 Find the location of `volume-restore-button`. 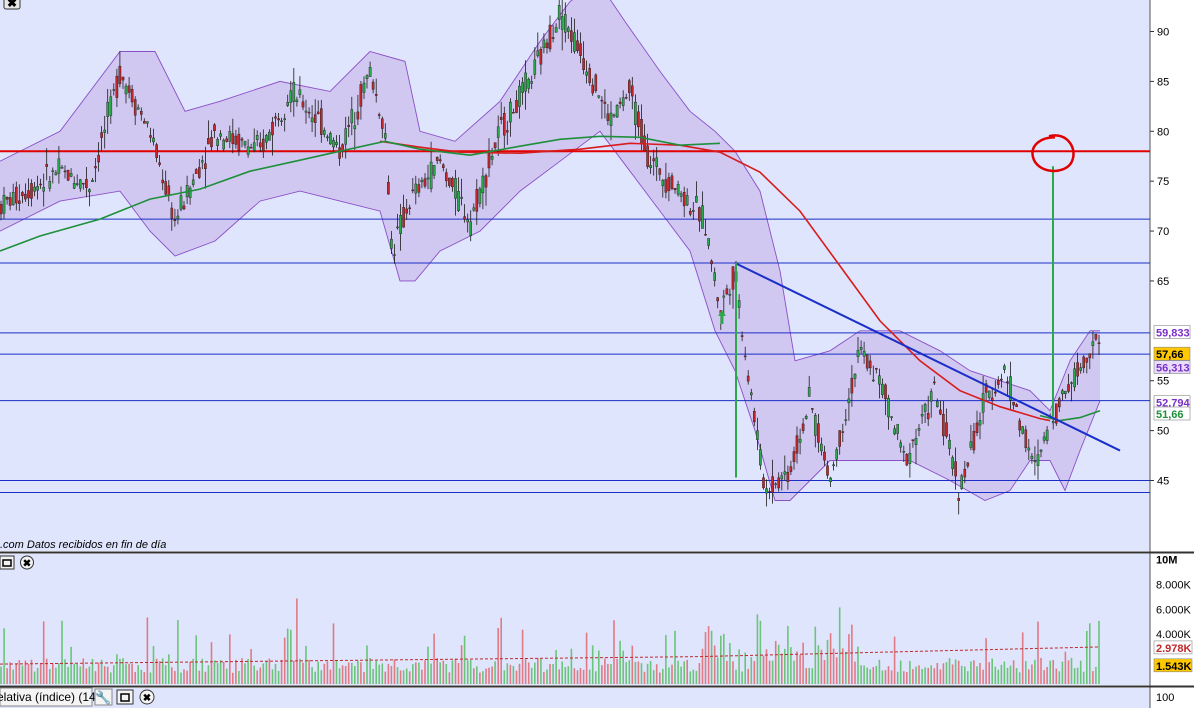

volume-restore-button is located at coordinates (7, 562).